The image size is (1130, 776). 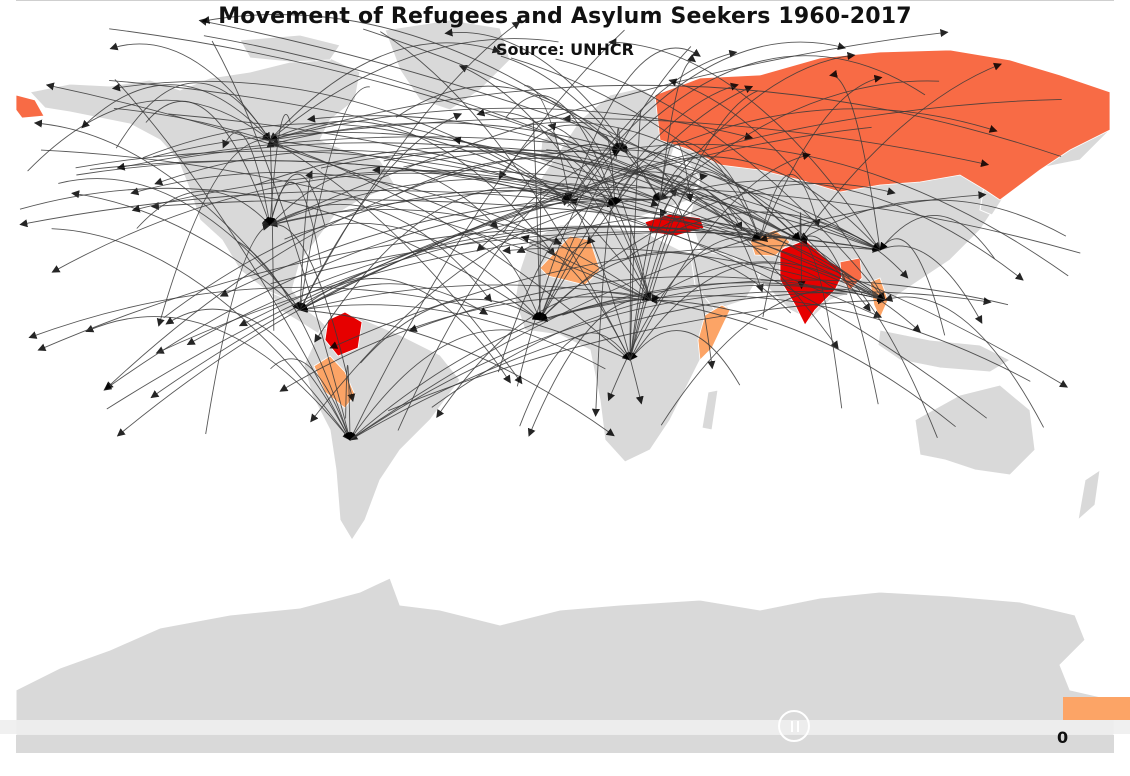 I want to click on land-greenland, so click(x=447, y=65).